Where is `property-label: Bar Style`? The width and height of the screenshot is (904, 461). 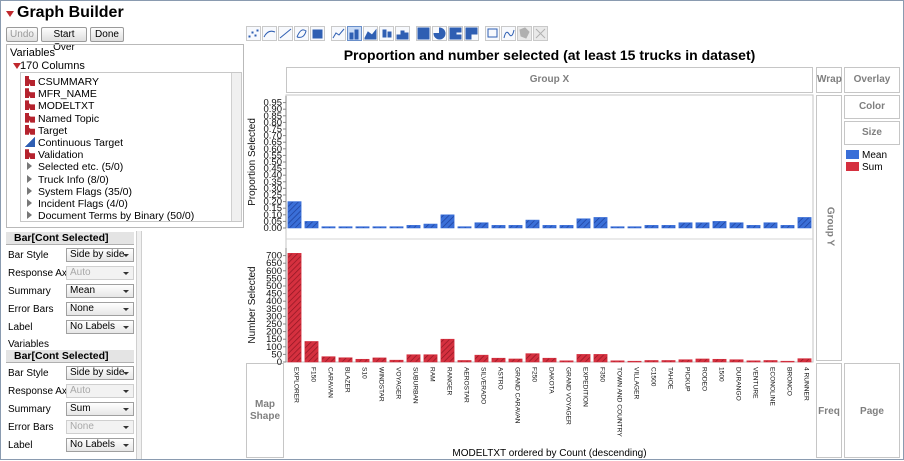 property-label: Bar Style is located at coordinates (28, 373).